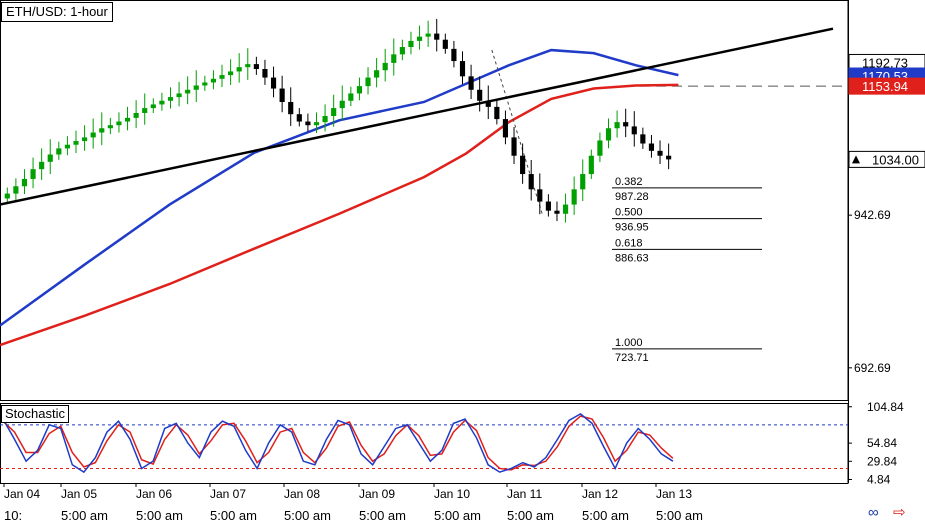 This screenshot has width=925, height=530. I want to click on x-date-label: Jan 12, so click(600, 494).